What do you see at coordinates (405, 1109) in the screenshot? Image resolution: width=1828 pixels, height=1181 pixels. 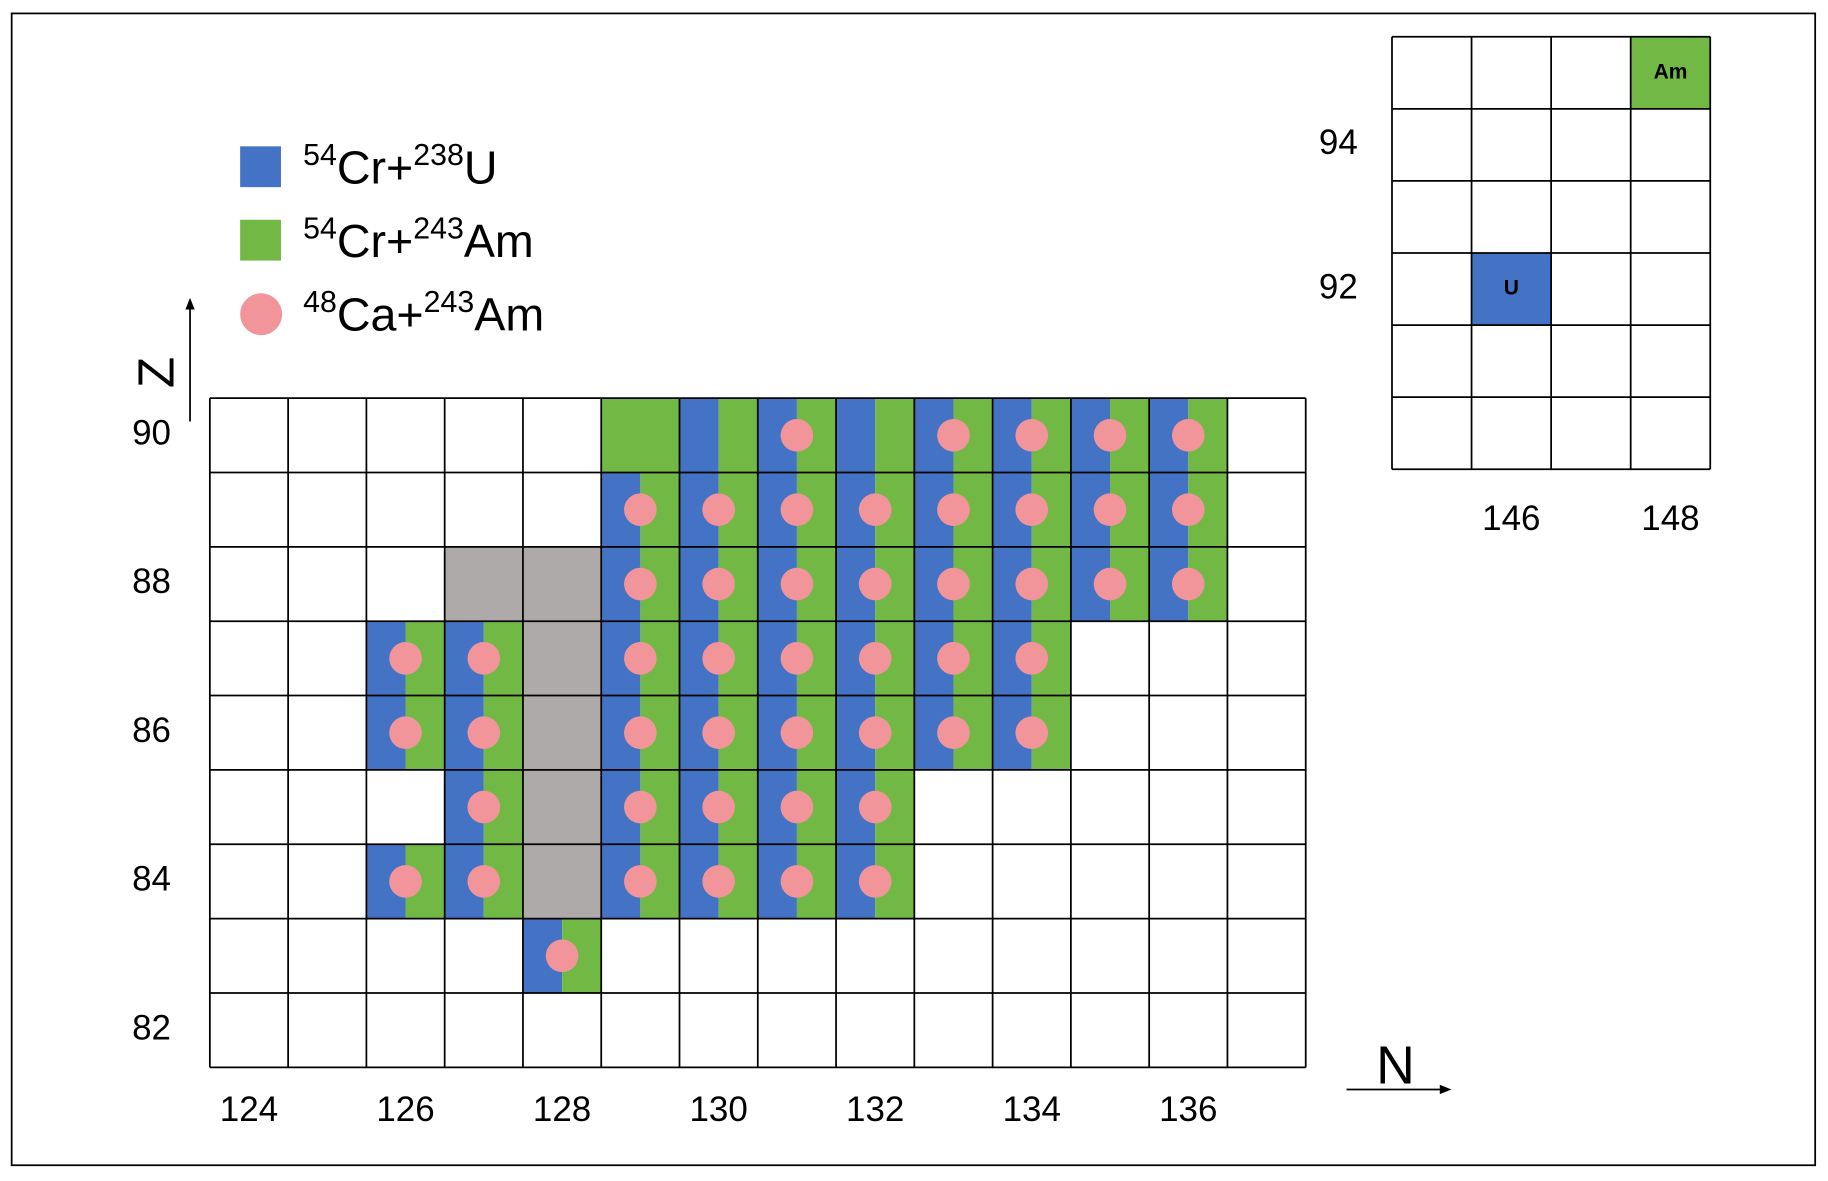 I see `x-tick-label: 126` at bounding box center [405, 1109].